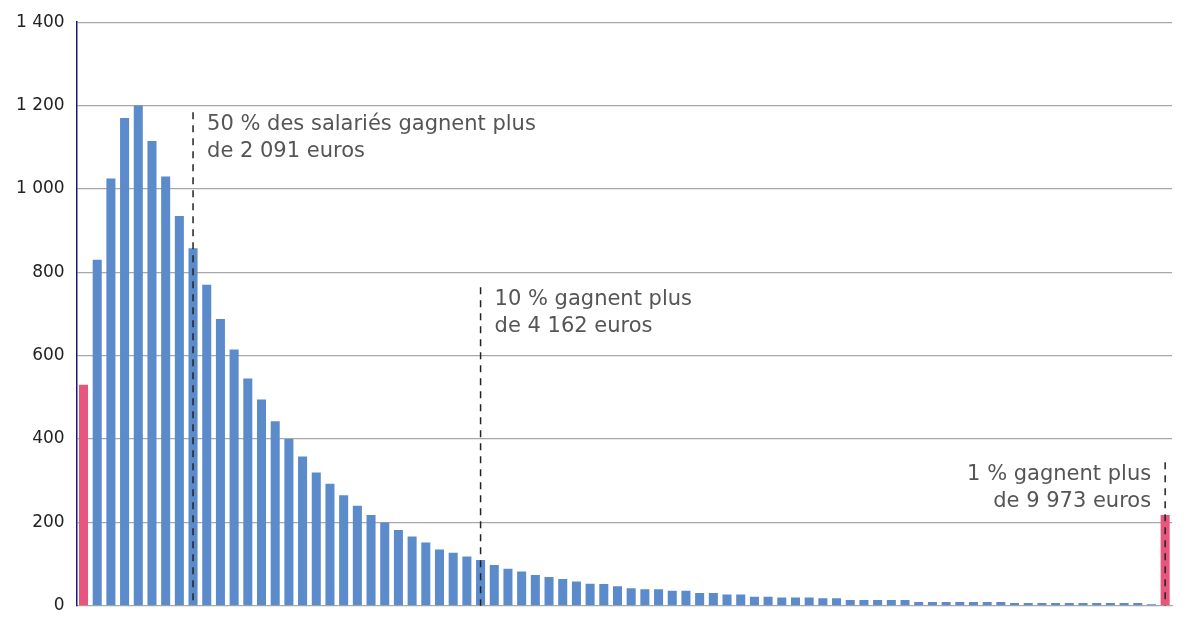 The height and width of the screenshot is (628, 1200). What do you see at coordinates (40, 187) in the screenshot?
I see `y-tick-label: 1 000` at bounding box center [40, 187].